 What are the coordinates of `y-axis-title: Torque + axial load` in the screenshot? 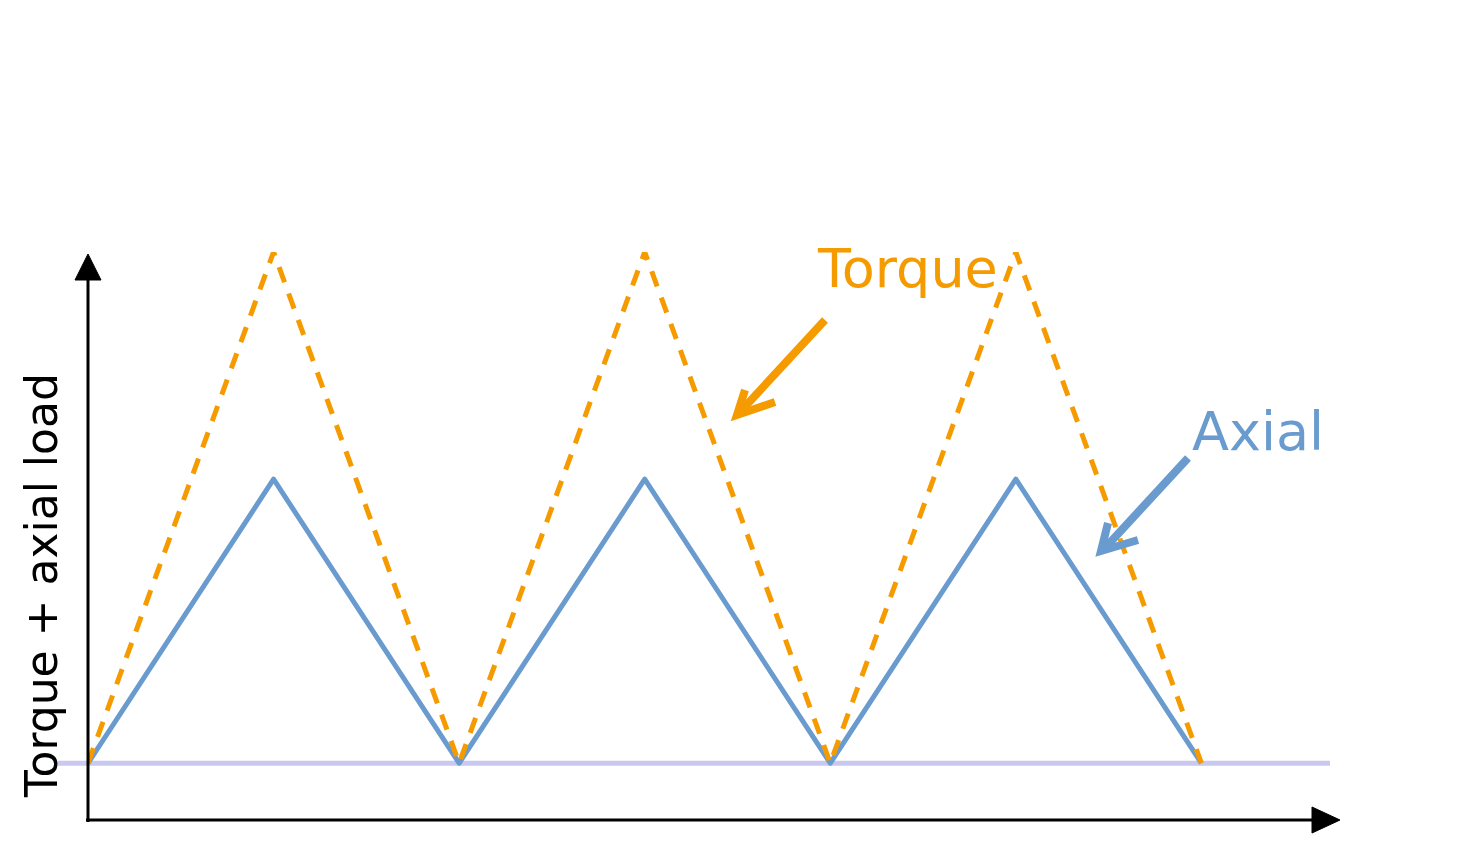 It's located at (41, 585).